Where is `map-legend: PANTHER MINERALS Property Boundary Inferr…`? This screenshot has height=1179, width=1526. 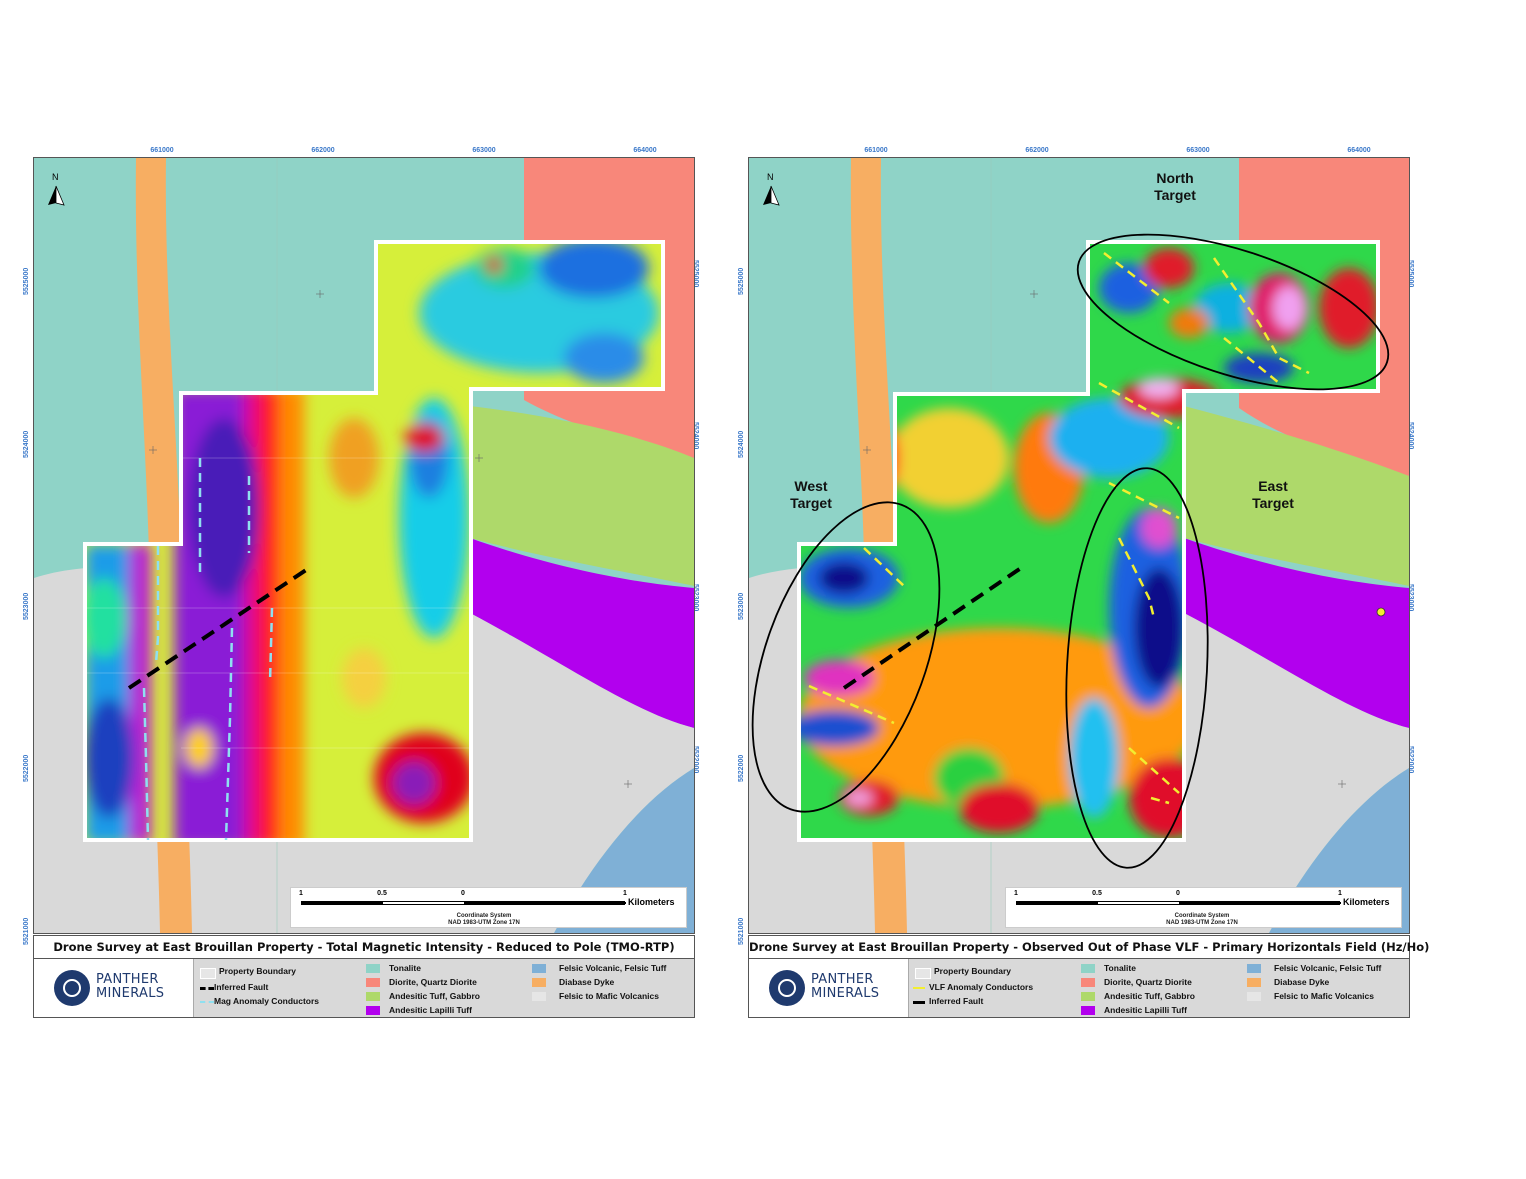
map-legend: PANTHER MINERALS Property Boundary Inferr… is located at coordinates (364, 988).